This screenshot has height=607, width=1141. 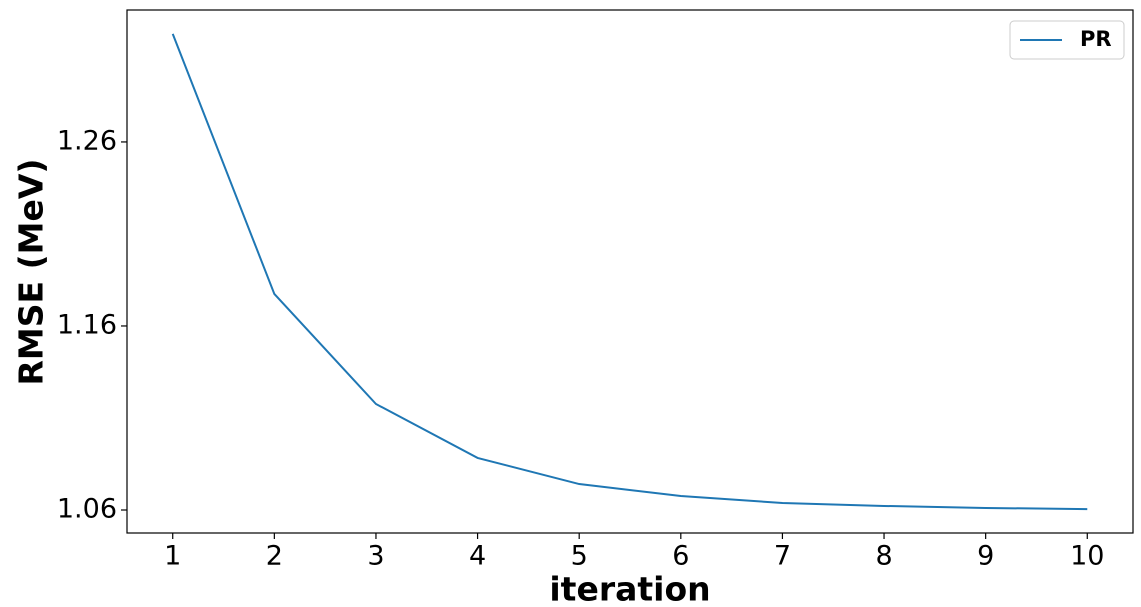 I want to click on y-tick-label: 1.26, so click(x=87, y=140).